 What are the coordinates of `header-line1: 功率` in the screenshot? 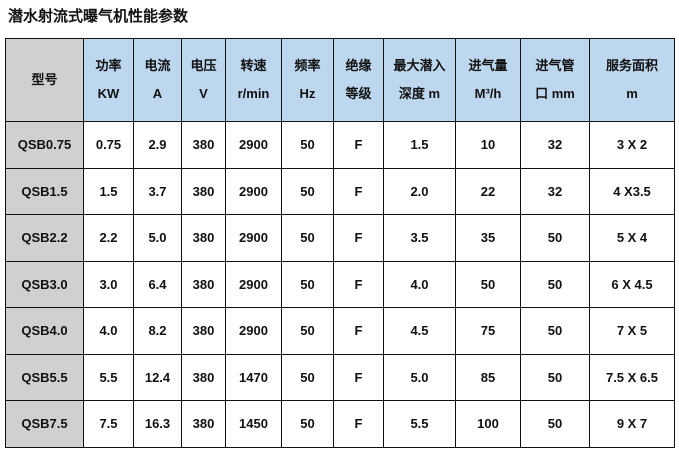 It's located at (108, 65).